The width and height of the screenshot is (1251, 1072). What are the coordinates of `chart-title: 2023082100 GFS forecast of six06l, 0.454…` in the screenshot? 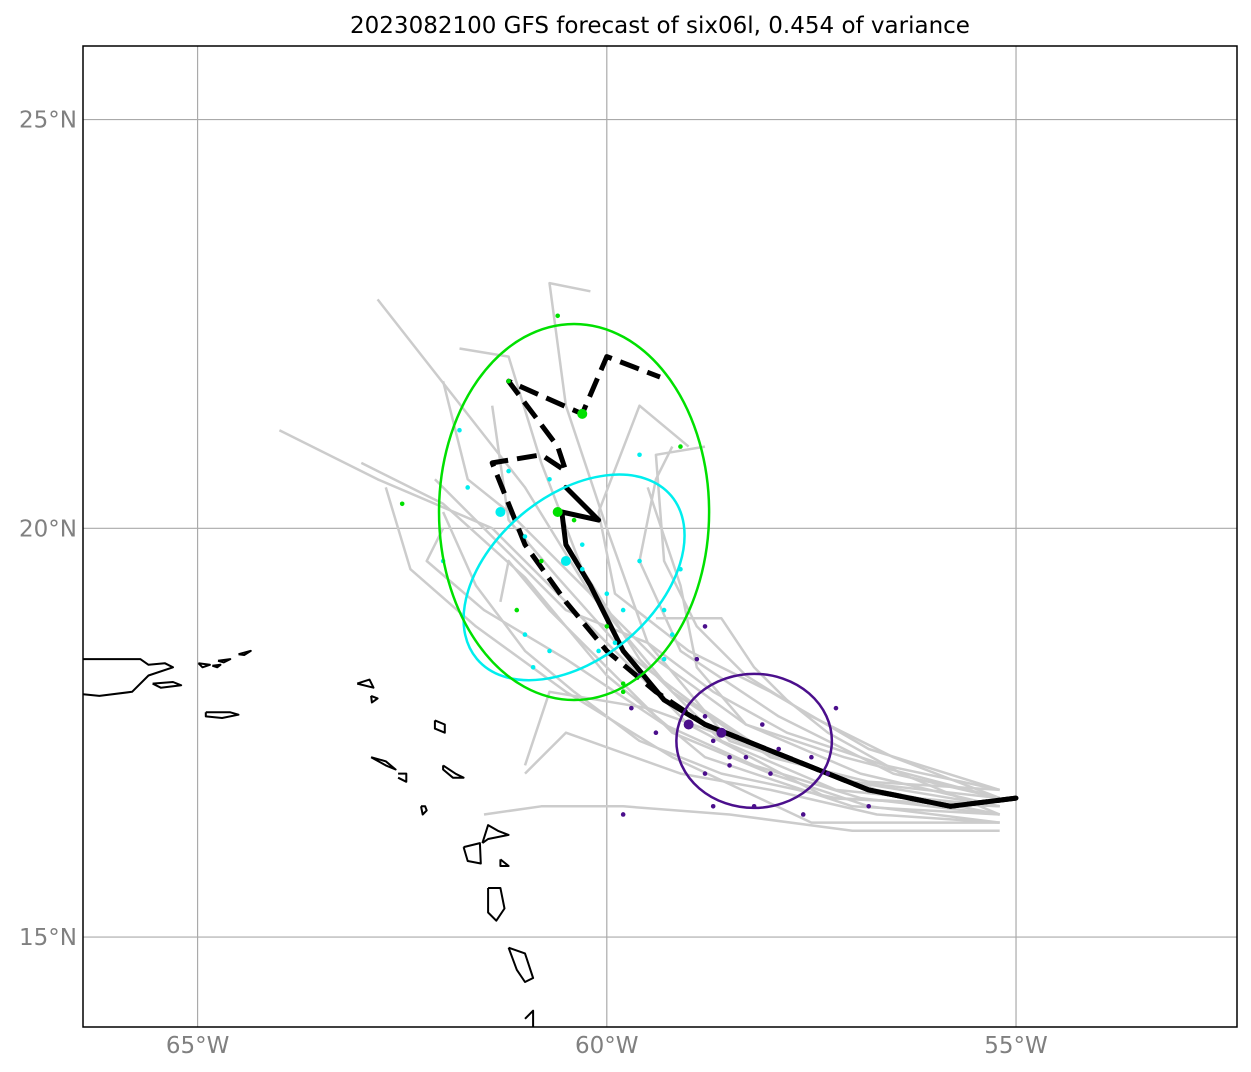 It's located at (660, 26).